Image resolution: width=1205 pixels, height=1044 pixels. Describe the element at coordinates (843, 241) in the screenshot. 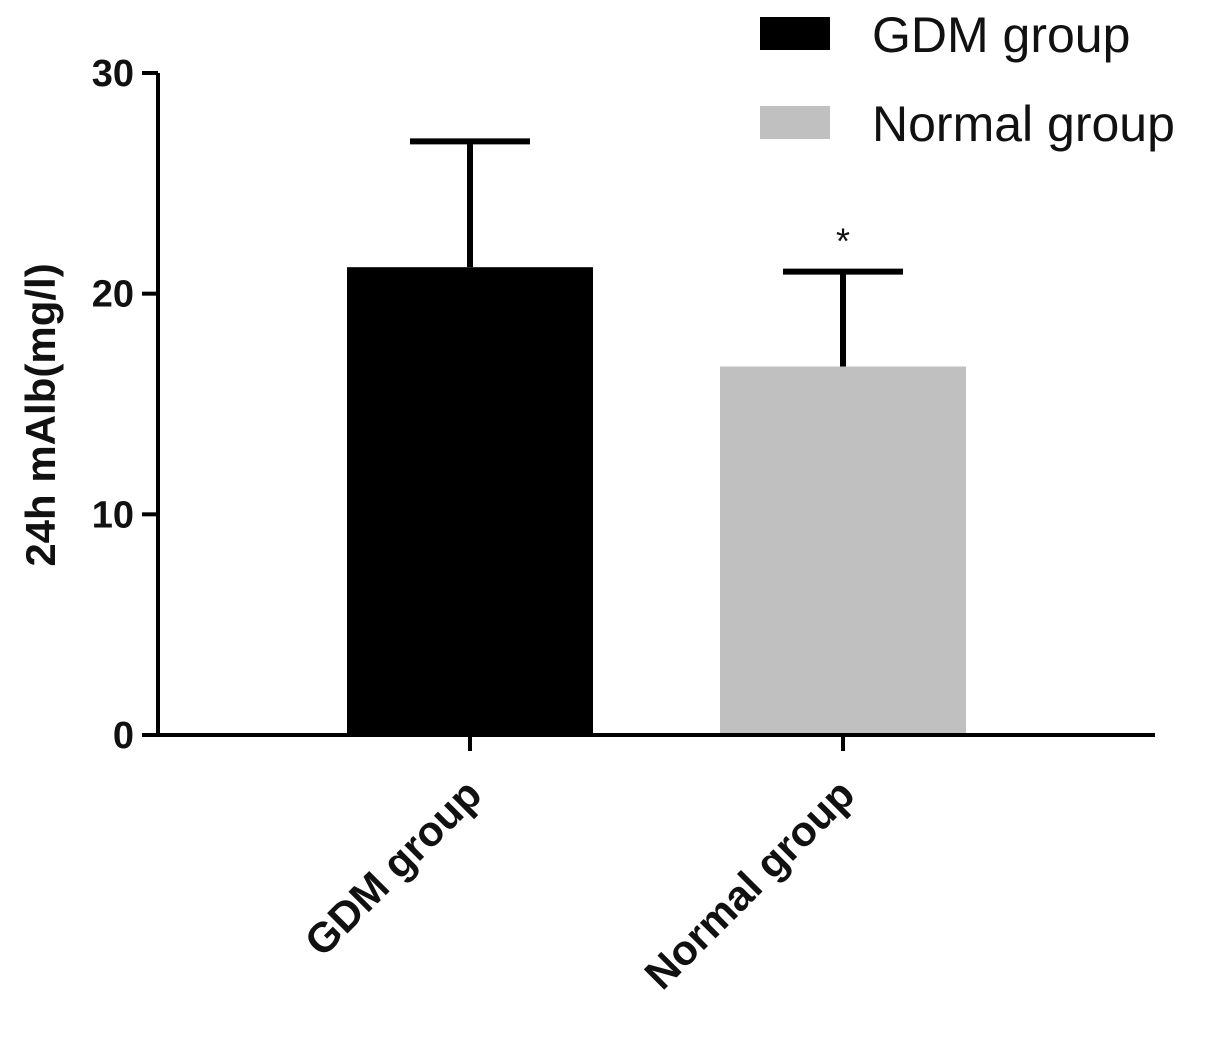

I see `significance-marker-1: *` at that location.